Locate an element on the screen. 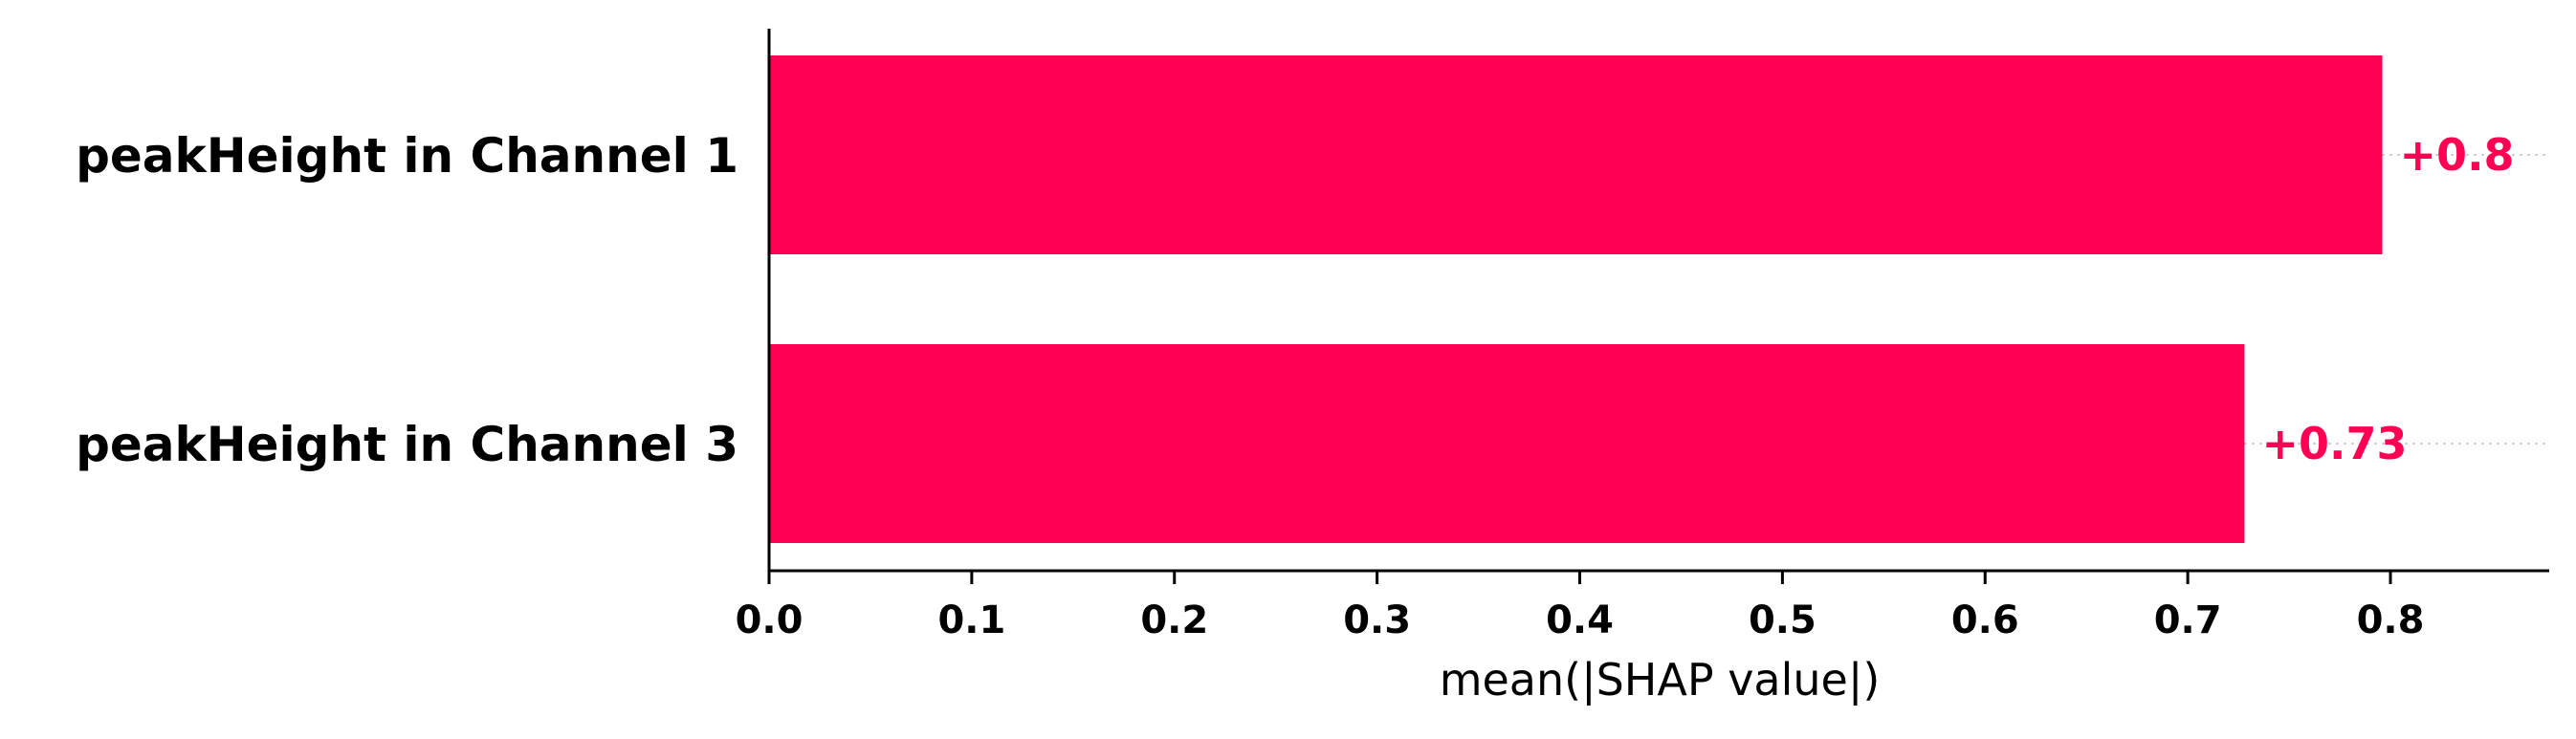 The width and height of the screenshot is (2576, 739). x-tick-label: 0.3 is located at coordinates (1377, 620).